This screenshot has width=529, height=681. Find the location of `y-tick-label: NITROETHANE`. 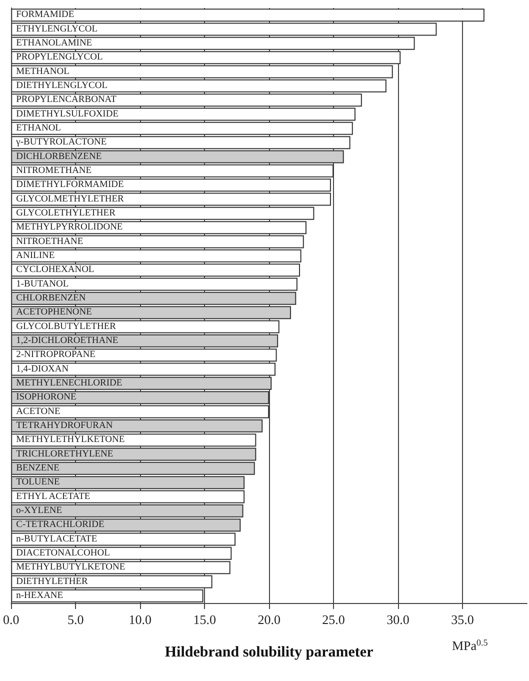

y-tick-label: NITROETHANE is located at coordinates (50, 241).